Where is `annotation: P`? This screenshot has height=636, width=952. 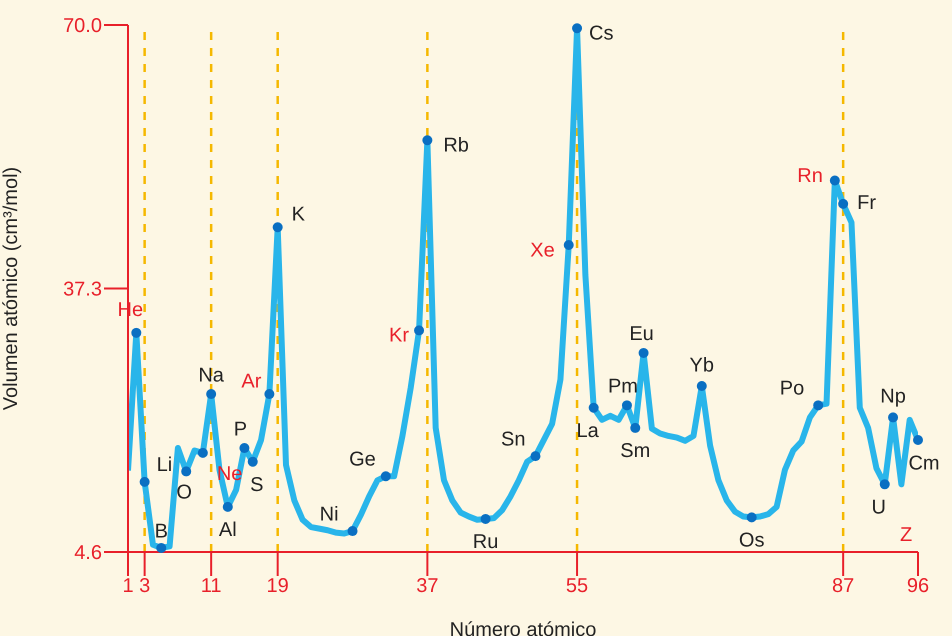
annotation: P is located at coordinates (241, 429).